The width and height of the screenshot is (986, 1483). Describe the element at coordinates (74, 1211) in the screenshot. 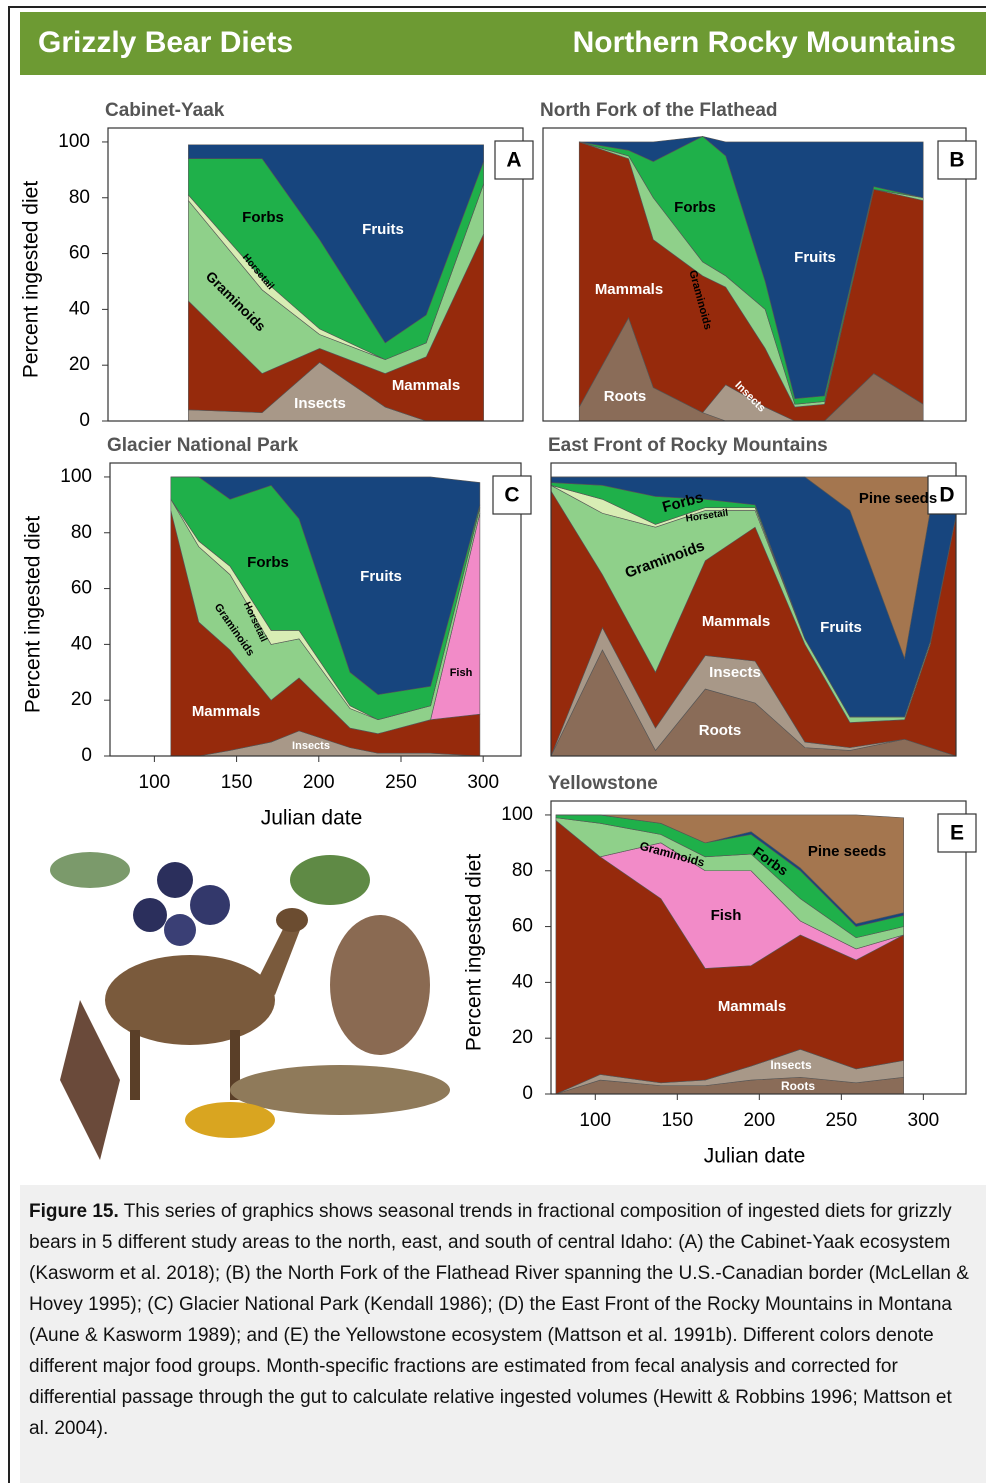

I see `caption-label: Figure 15.` at that location.